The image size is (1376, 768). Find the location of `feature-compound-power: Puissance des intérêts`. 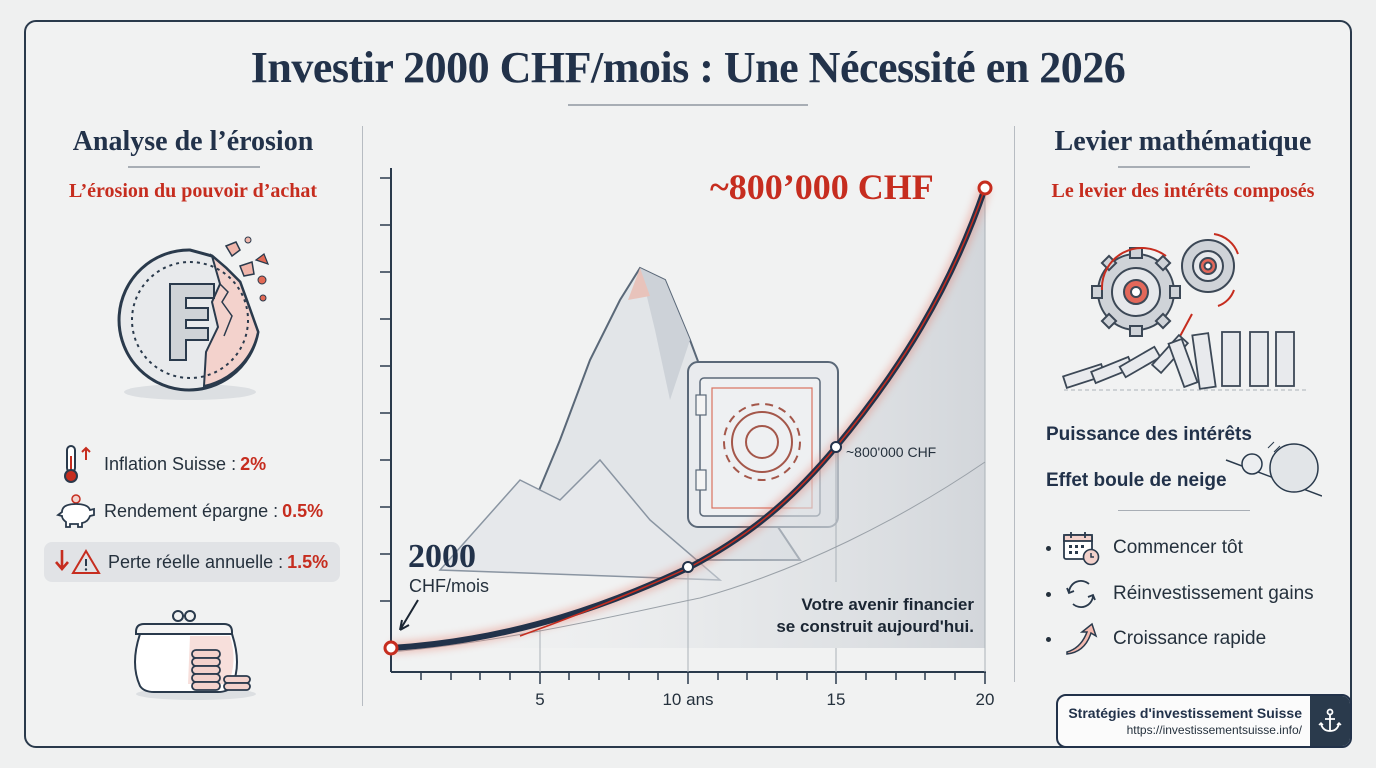

feature-compound-power: Puissance des intérêts is located at coordinates (1149, 434).